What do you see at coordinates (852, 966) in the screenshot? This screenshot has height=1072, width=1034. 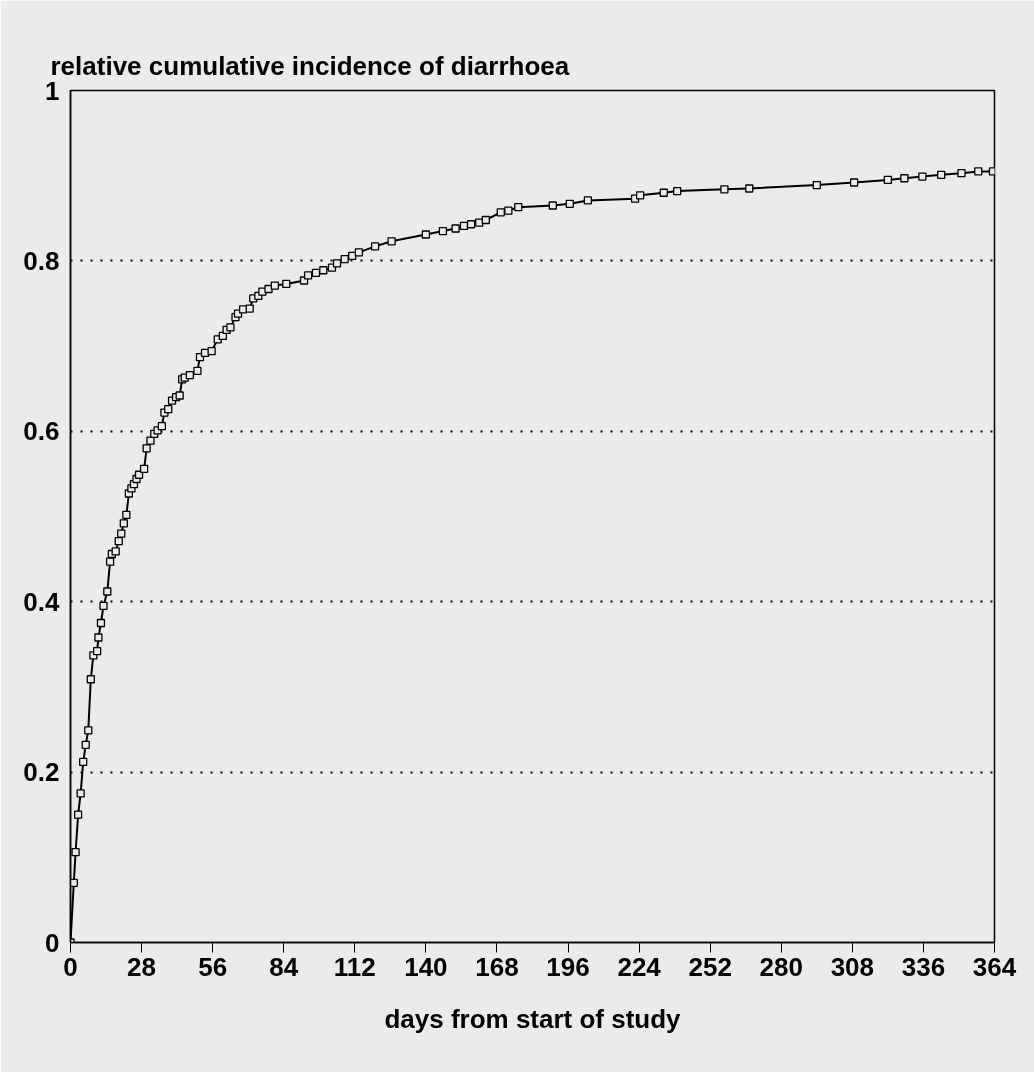 I see `x-tick-label: 308` at bounding box center [852, 966].